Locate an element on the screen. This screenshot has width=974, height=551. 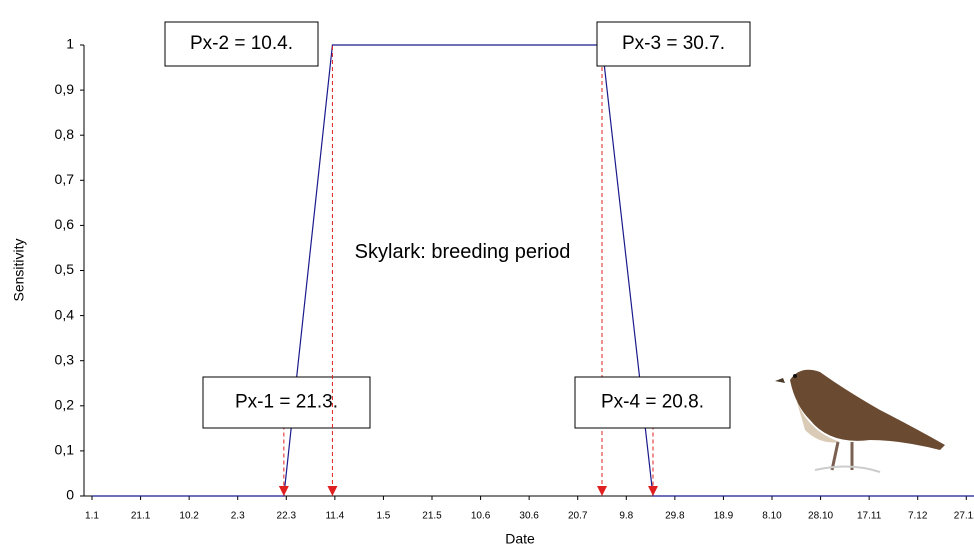
y-tick-label: 0,6 is located at coordinates (65, 224).